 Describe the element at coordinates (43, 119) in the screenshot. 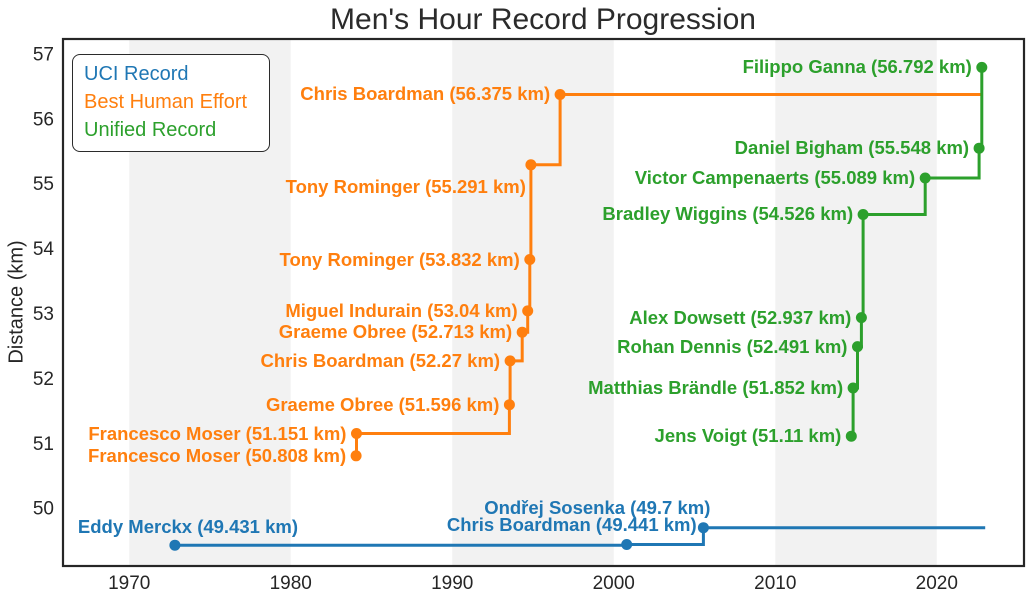

I see `y-tick-label: 56` at that location.